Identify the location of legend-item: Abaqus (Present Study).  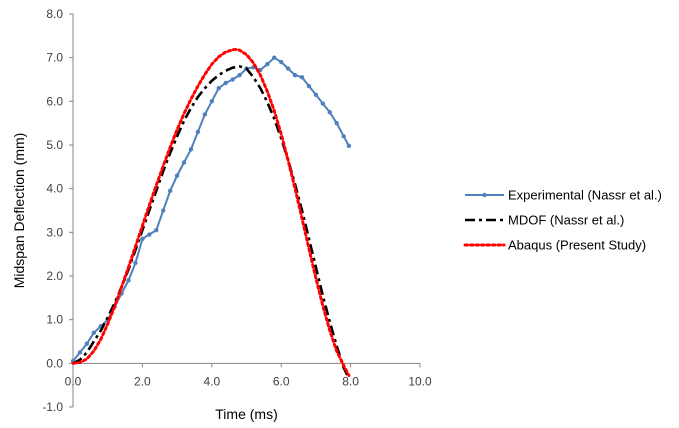
(554, 245).